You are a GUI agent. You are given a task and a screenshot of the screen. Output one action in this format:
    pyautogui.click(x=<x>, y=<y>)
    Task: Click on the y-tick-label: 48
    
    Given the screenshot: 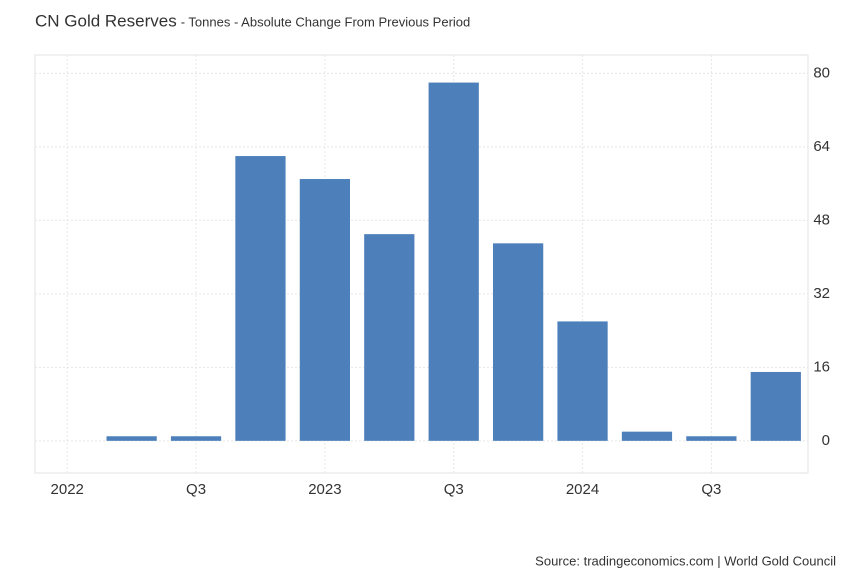 What is the action you would take?
    pyautogui.click(x=821, y=219)
    